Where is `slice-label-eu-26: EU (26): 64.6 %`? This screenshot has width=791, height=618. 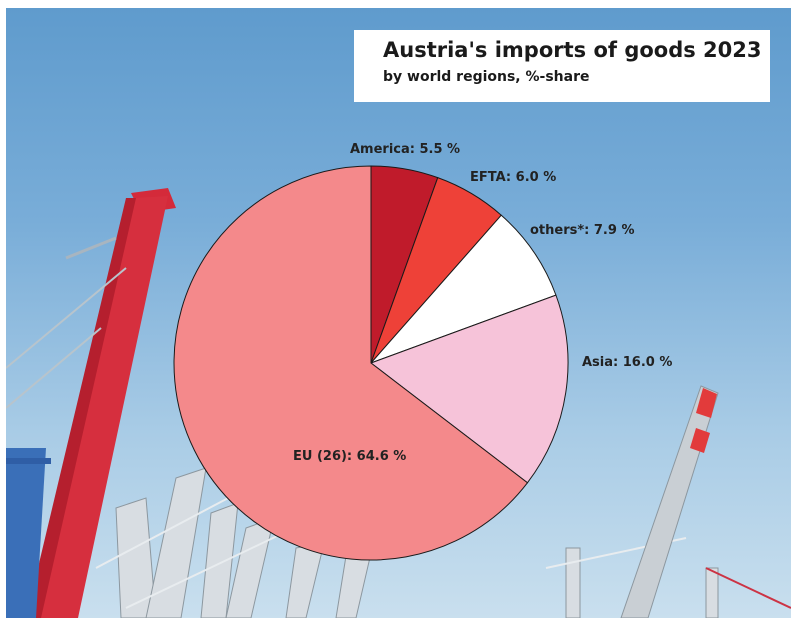
slice-label-eu-26: EU (26): 64.6 % is located at coordinates (349, 456).